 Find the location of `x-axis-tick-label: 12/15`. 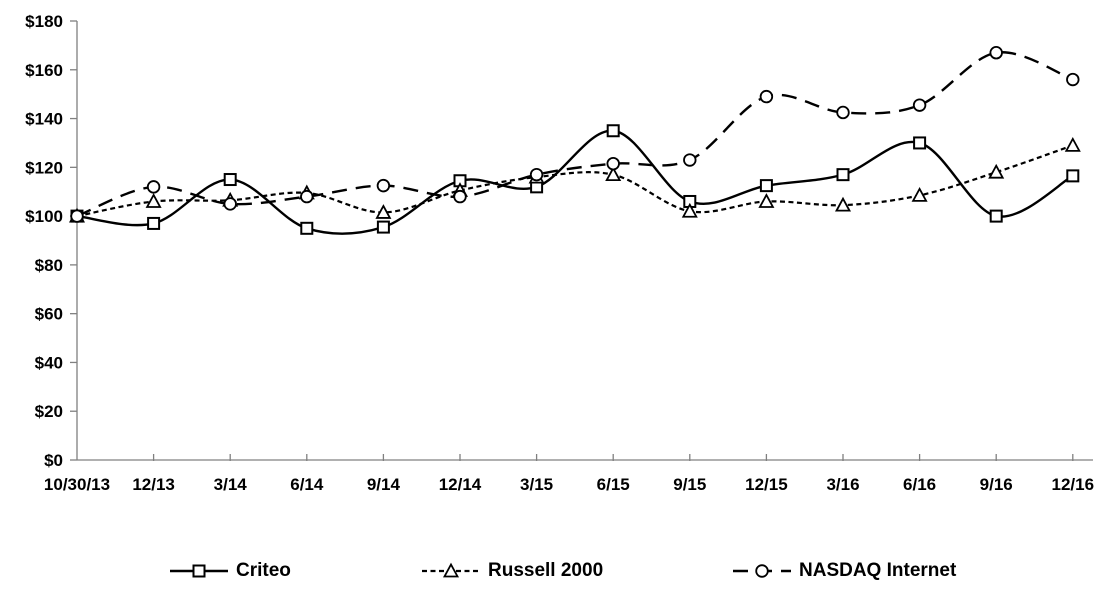

x-axis-tick-label: 12/15 is located at coordinates (766, 484).